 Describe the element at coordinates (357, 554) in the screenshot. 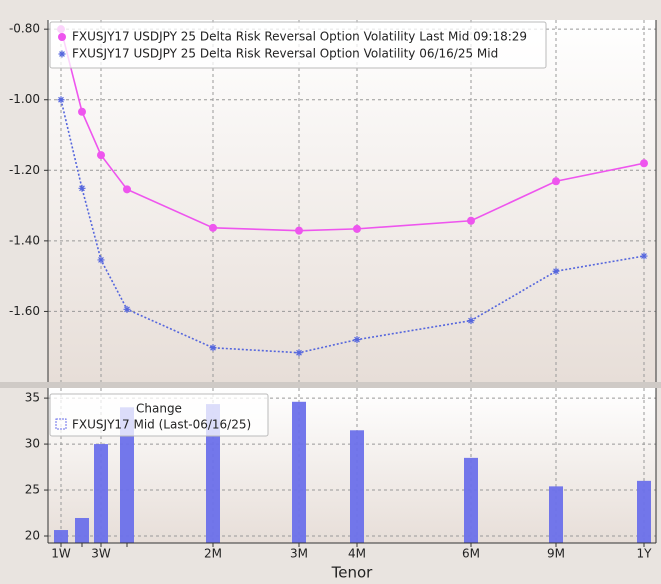

I see `x-tick-label: 4M` at that location.